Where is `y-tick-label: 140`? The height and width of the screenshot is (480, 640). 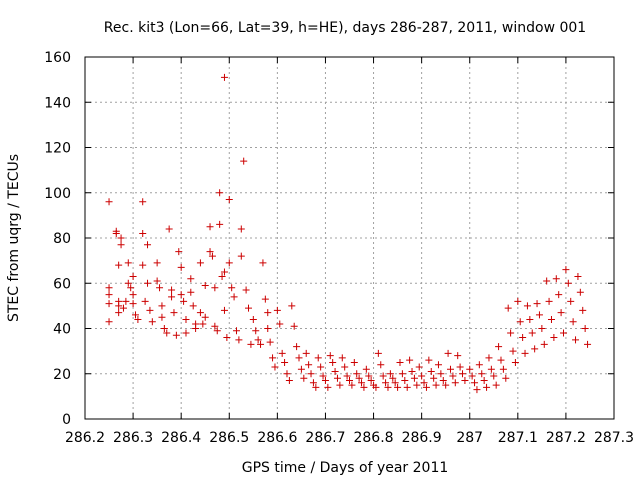
y-tick-label: 140 is located at coordinates (57, 103).